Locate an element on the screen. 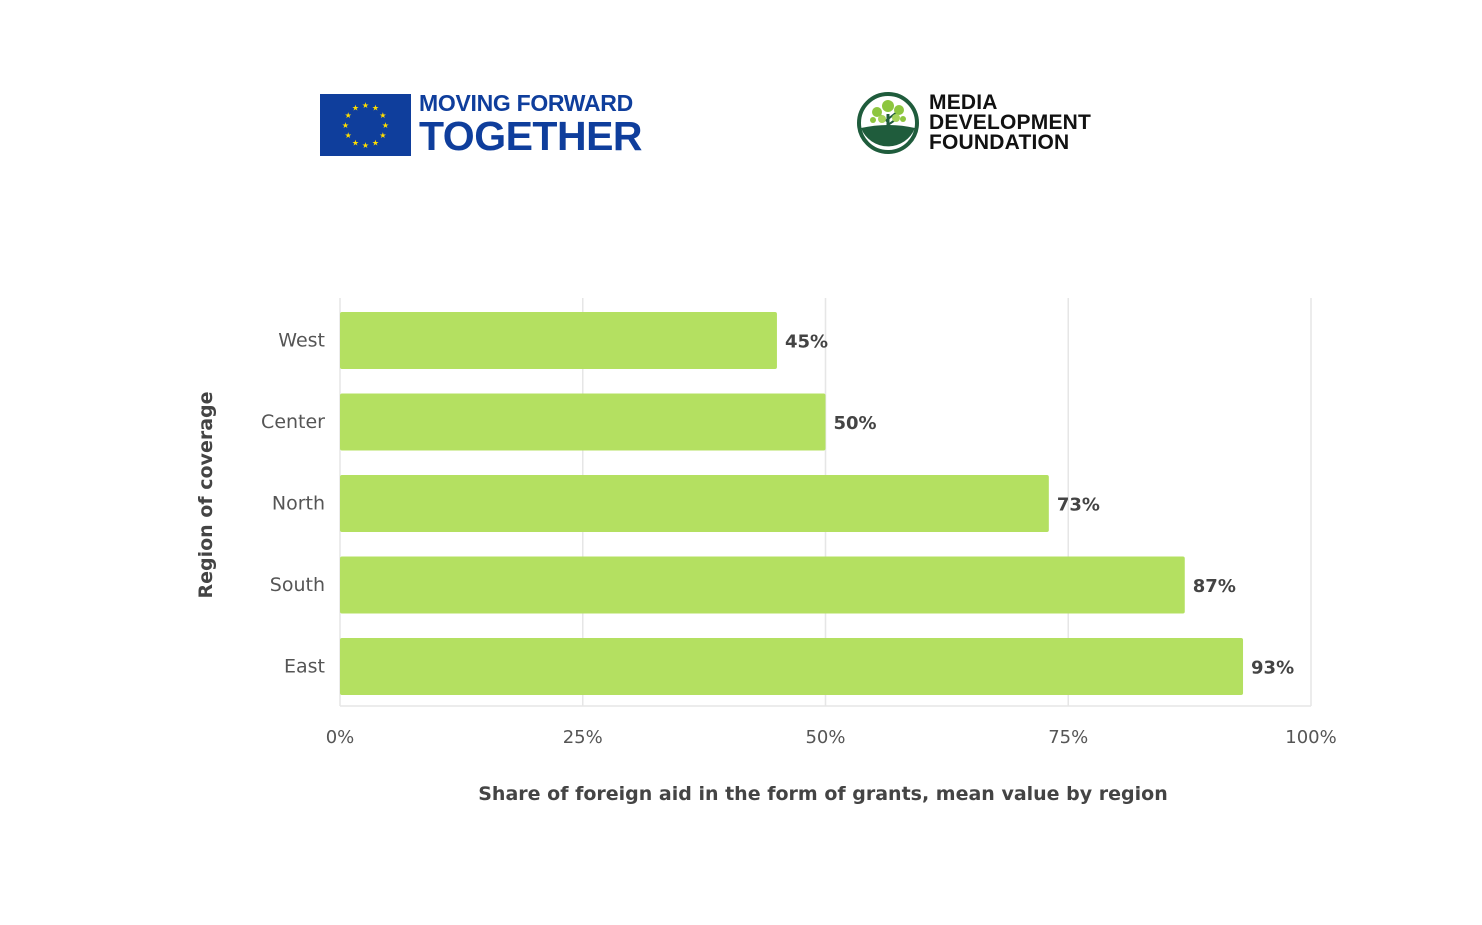 This screenshot has height=925, width=1482. eu-flag-icon: ★ ★ ★ ★ ★ ★ ★ ★ ★ ★ ★ ★ is located at coordinates (365, 124).